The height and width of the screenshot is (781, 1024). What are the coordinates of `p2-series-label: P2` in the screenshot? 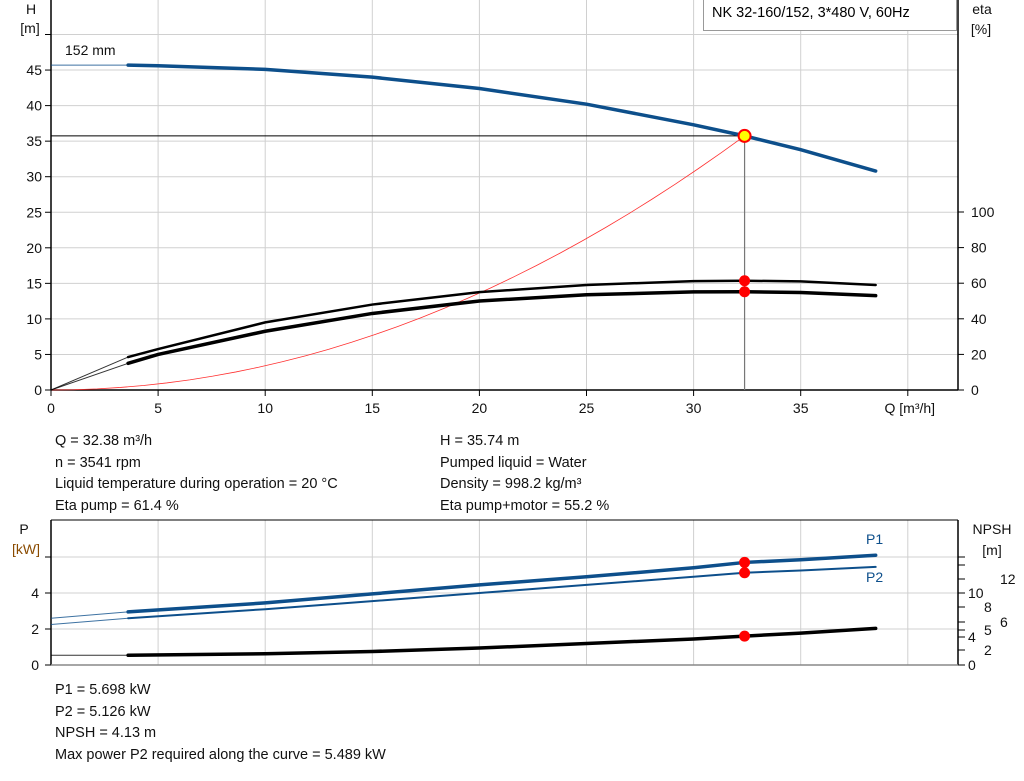 It's located at (874, 577).